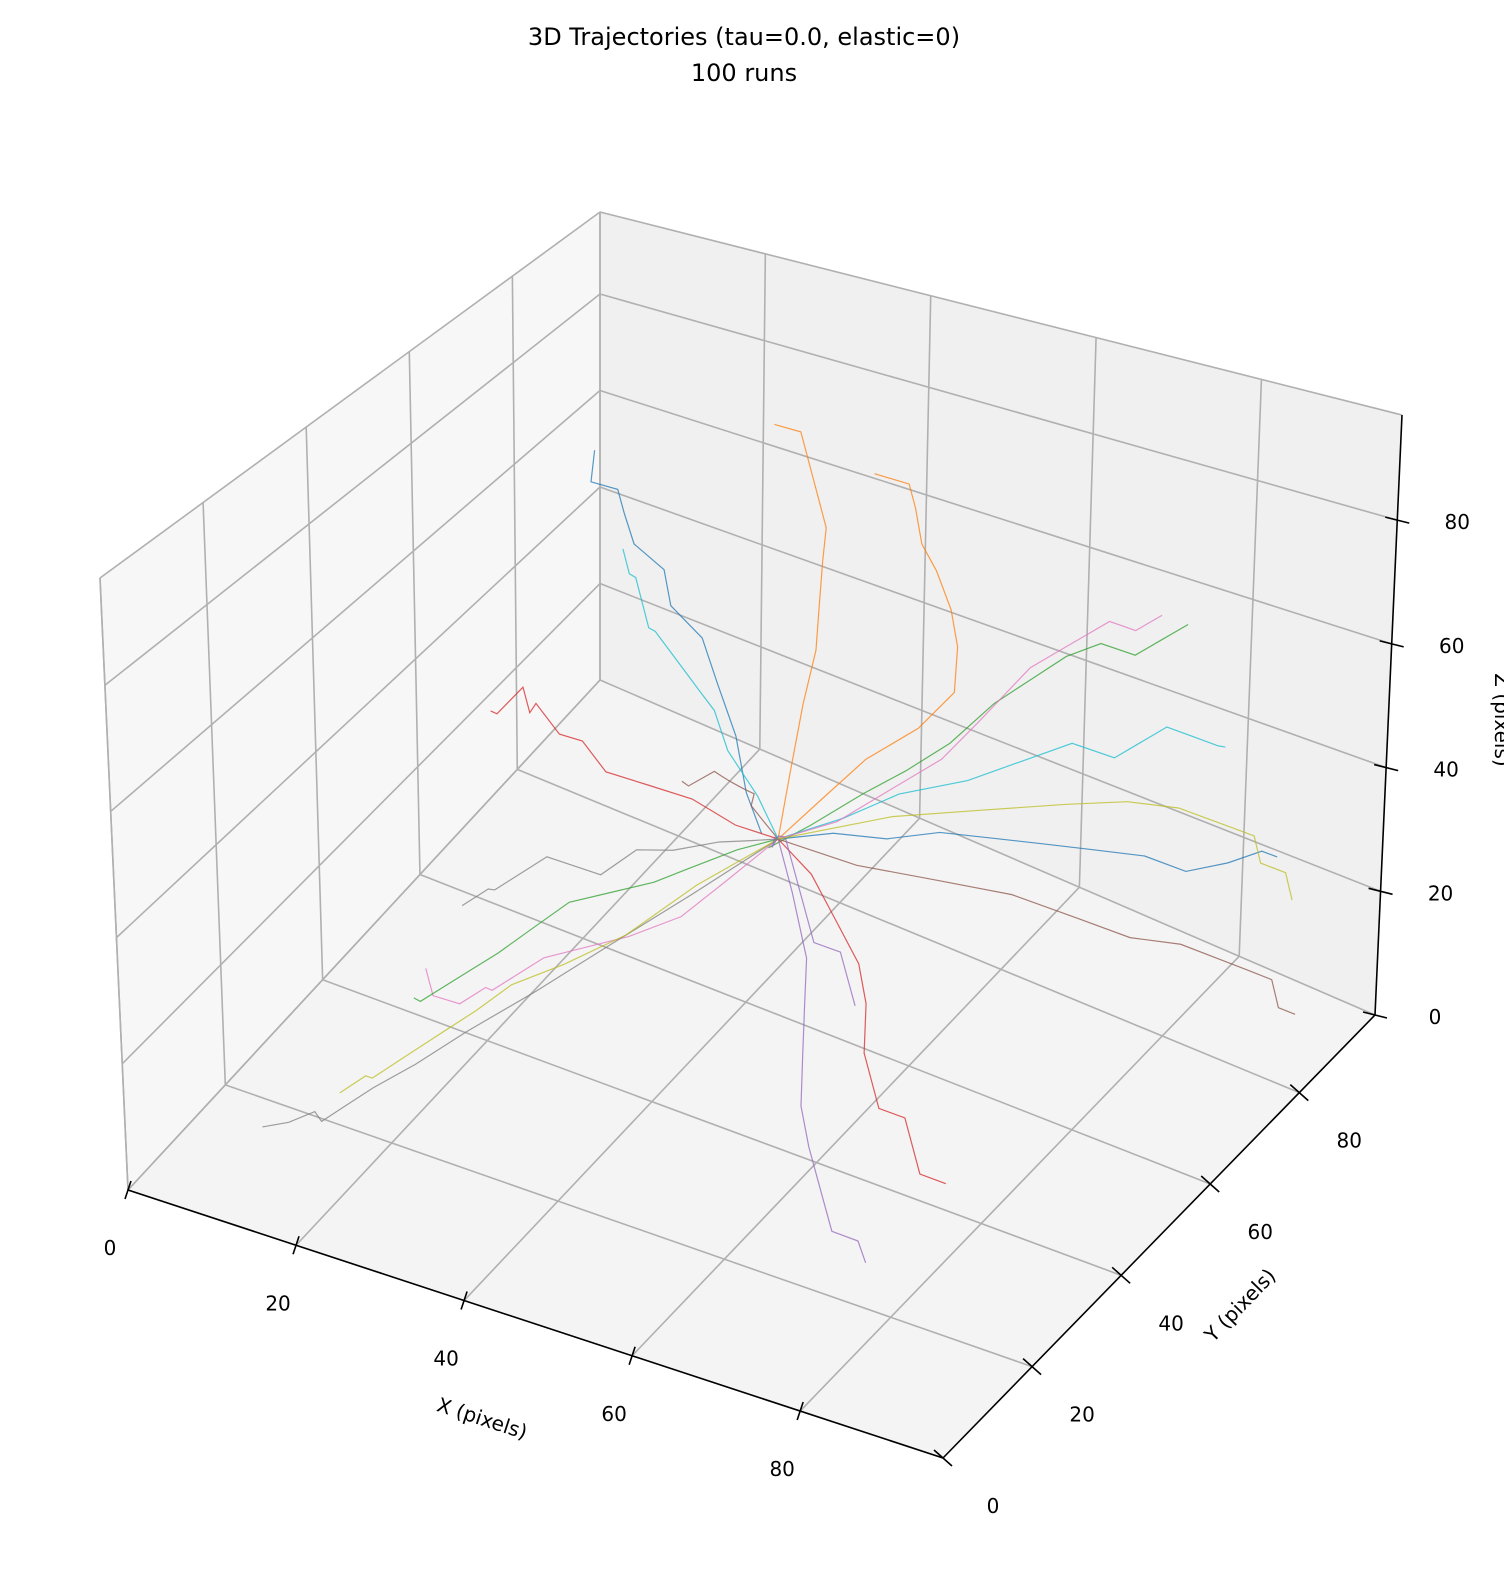 The width and height of the screenshot is (1504, 1585). Describe the element at coordinates (744, 73) in the screenshot. I see `chart-subtitle: 100 runs` at that location.